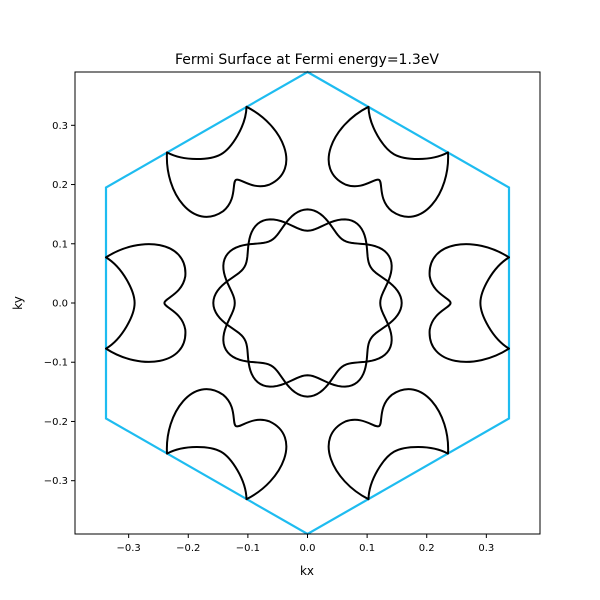  I want to click on x-tick-label: 0.3, so click(486, 548).